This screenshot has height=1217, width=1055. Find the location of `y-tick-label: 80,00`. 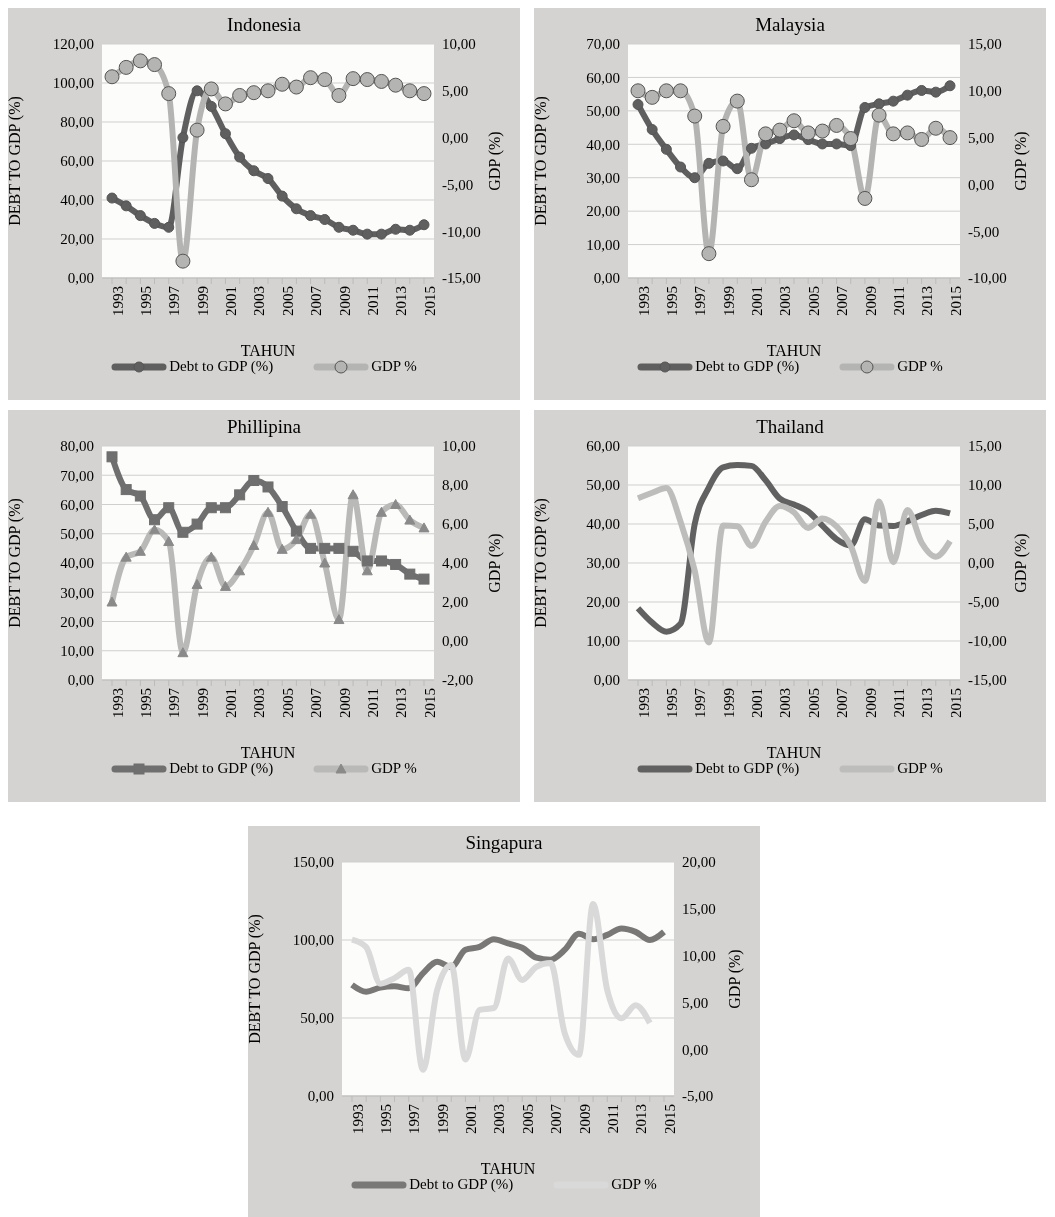

y-tick-label: 80,00 is located at coordinates (77, 446).